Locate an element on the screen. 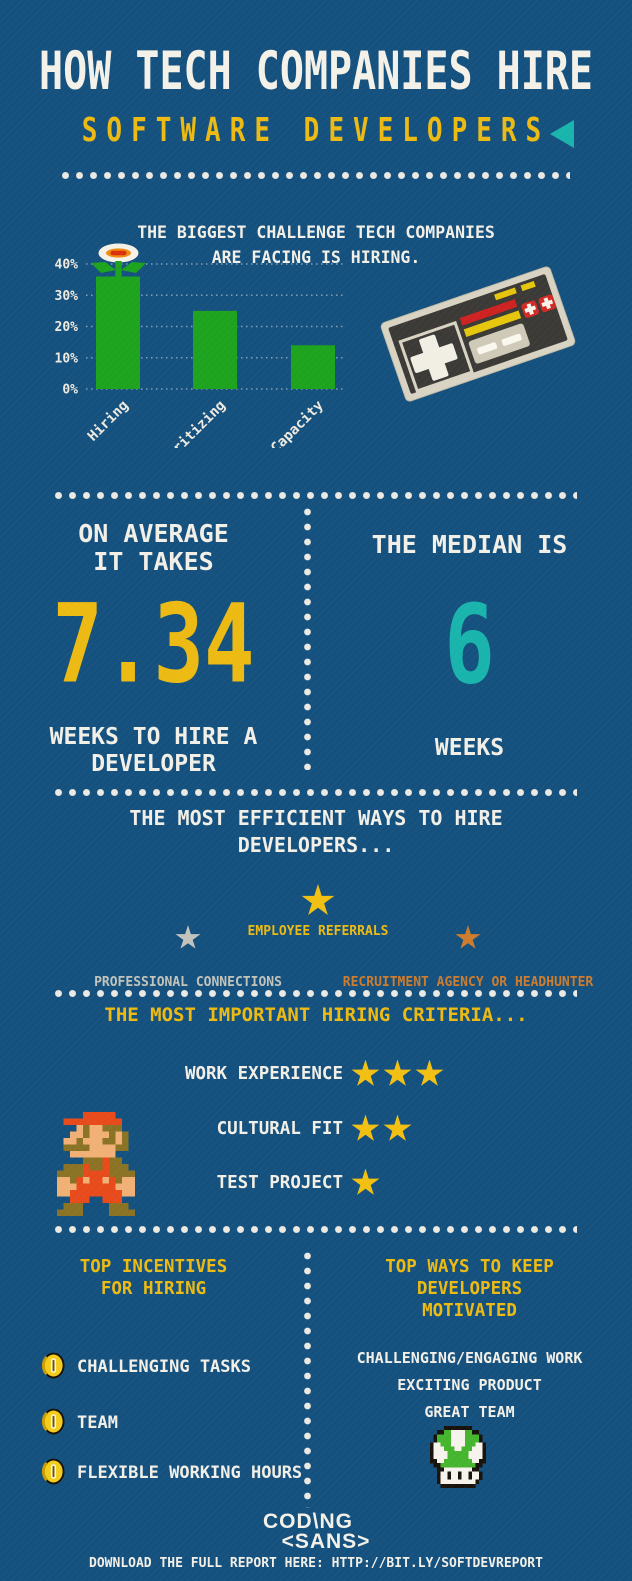  incentive-item: FLEXIBLE WORKING HOURS is located at coordinates (171, 1473).